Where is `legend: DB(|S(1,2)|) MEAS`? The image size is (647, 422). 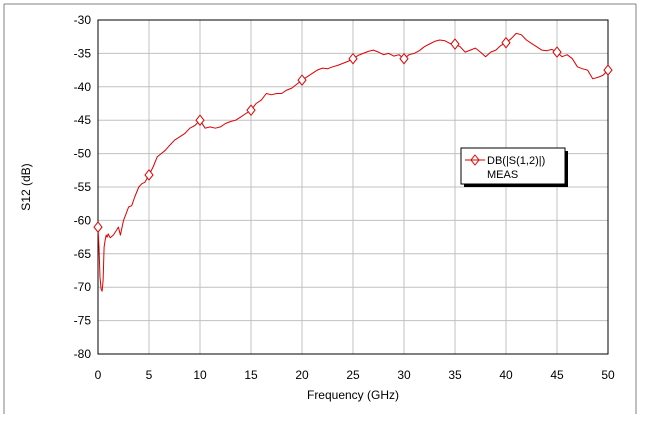 legend: DB(|S(1,2)|) MEAS is located at coordinates (514, 167).